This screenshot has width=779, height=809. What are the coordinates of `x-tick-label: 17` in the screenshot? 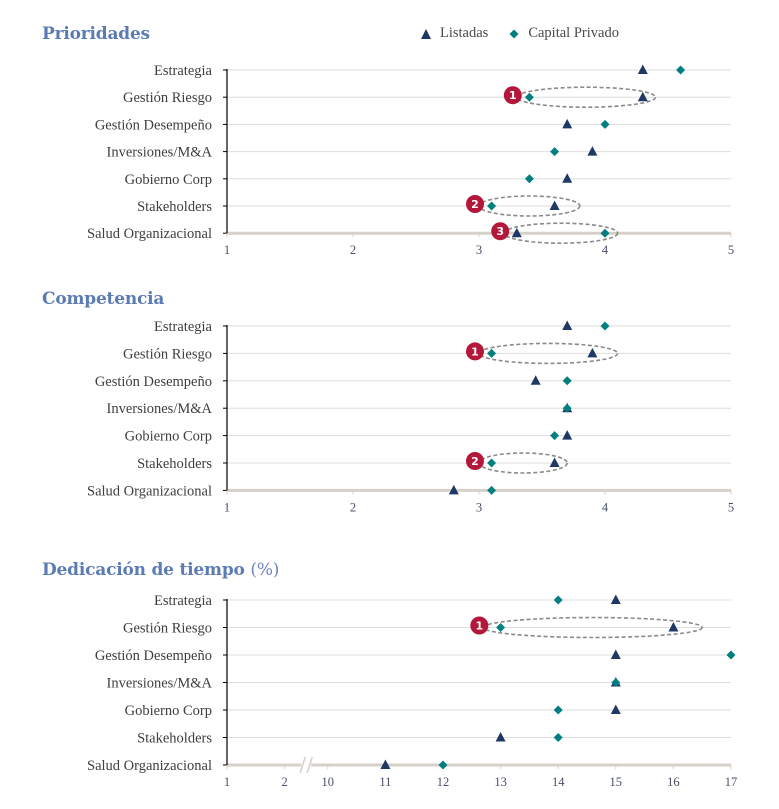 It's located at (731, 782).